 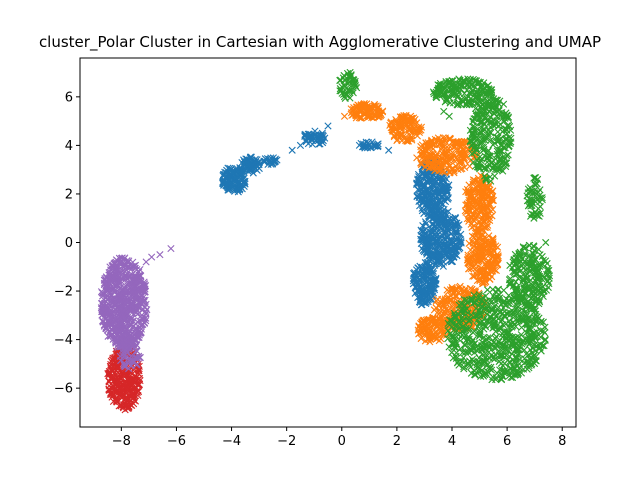 I want to click on y-tick-label: 4, so click(x=69, y=146).